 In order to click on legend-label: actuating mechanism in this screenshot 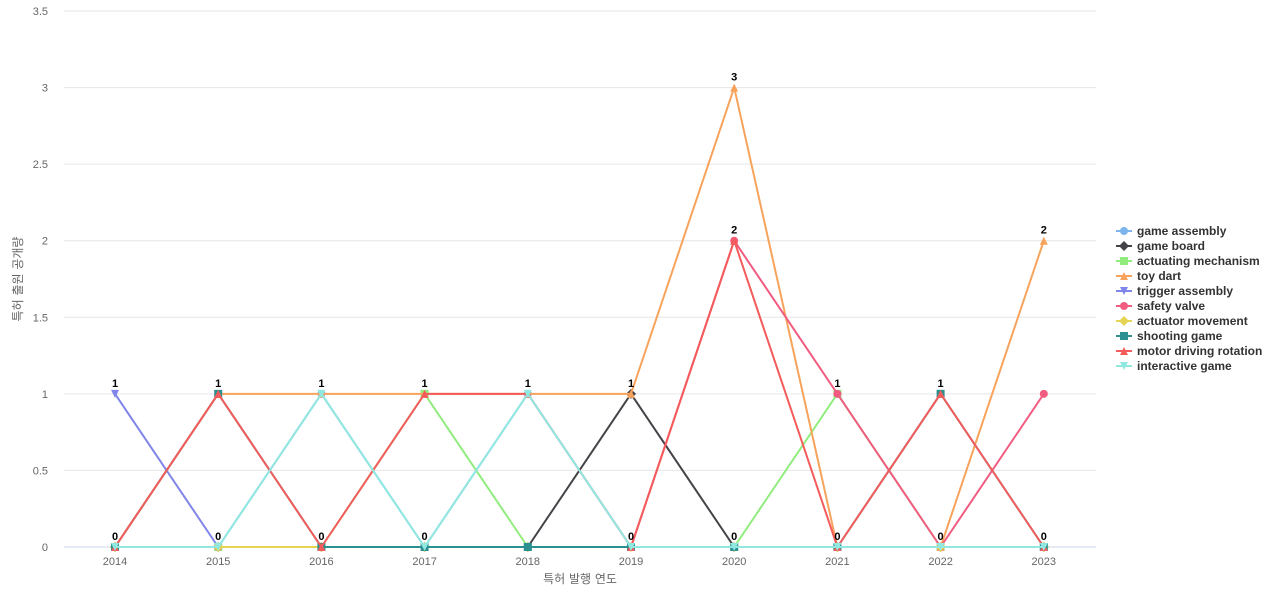, I will do `click(1198, 261)`.